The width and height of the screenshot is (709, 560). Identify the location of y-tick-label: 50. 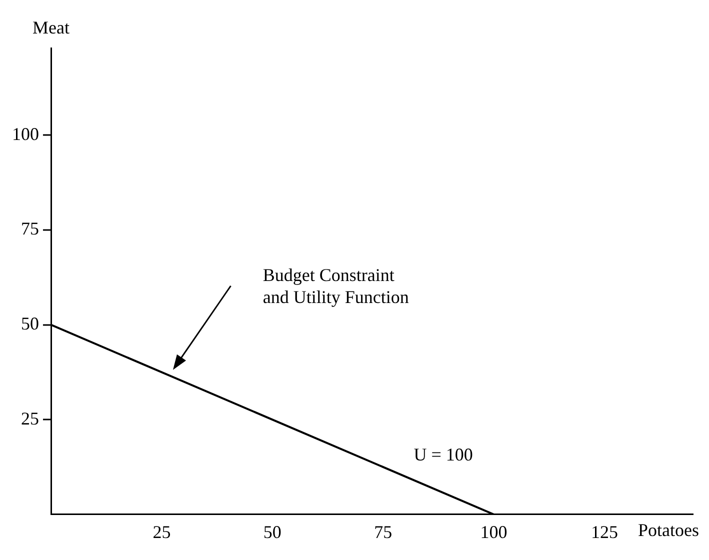
(30, 324).